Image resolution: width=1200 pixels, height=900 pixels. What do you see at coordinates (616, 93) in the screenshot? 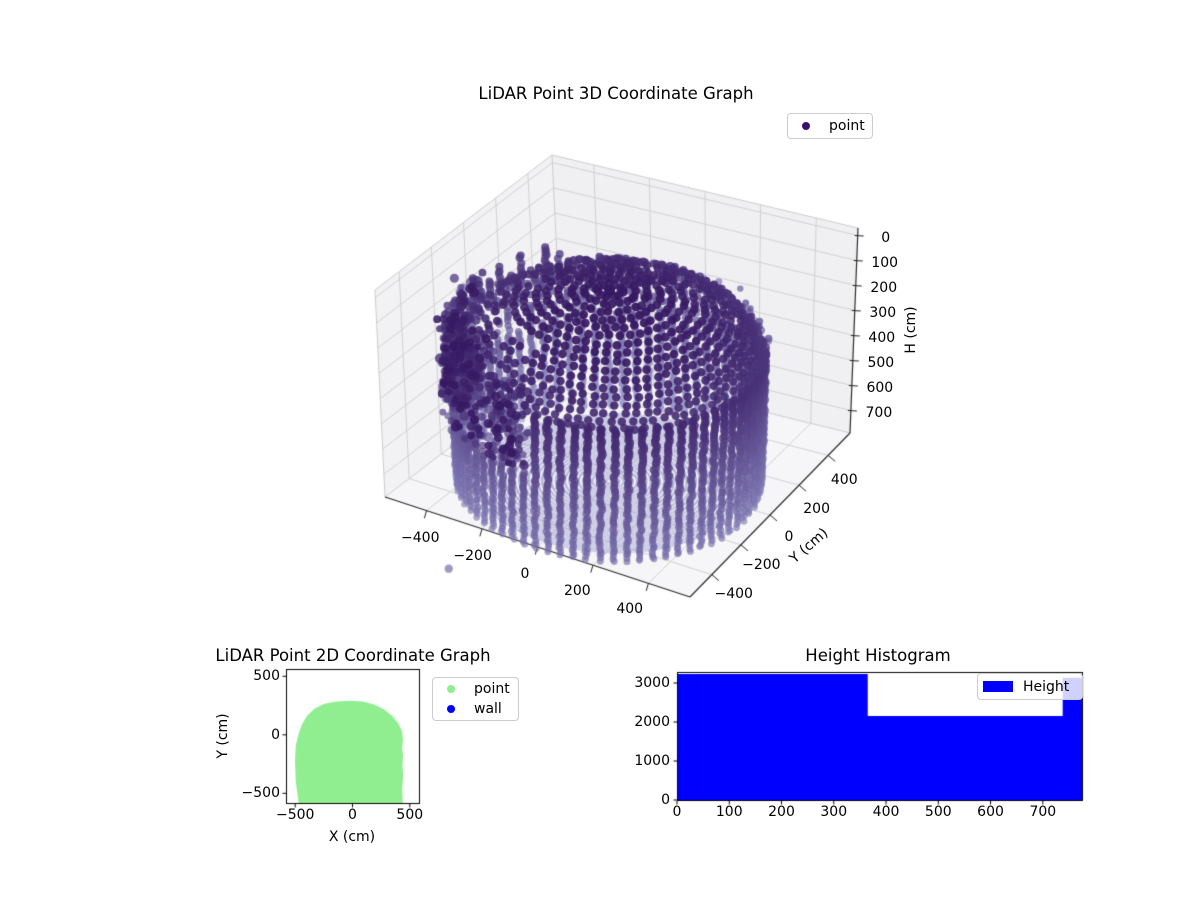
I see `plot3d-title: LiDAR Point 3D Coordinate Graph` at bounding box center [616, 93].